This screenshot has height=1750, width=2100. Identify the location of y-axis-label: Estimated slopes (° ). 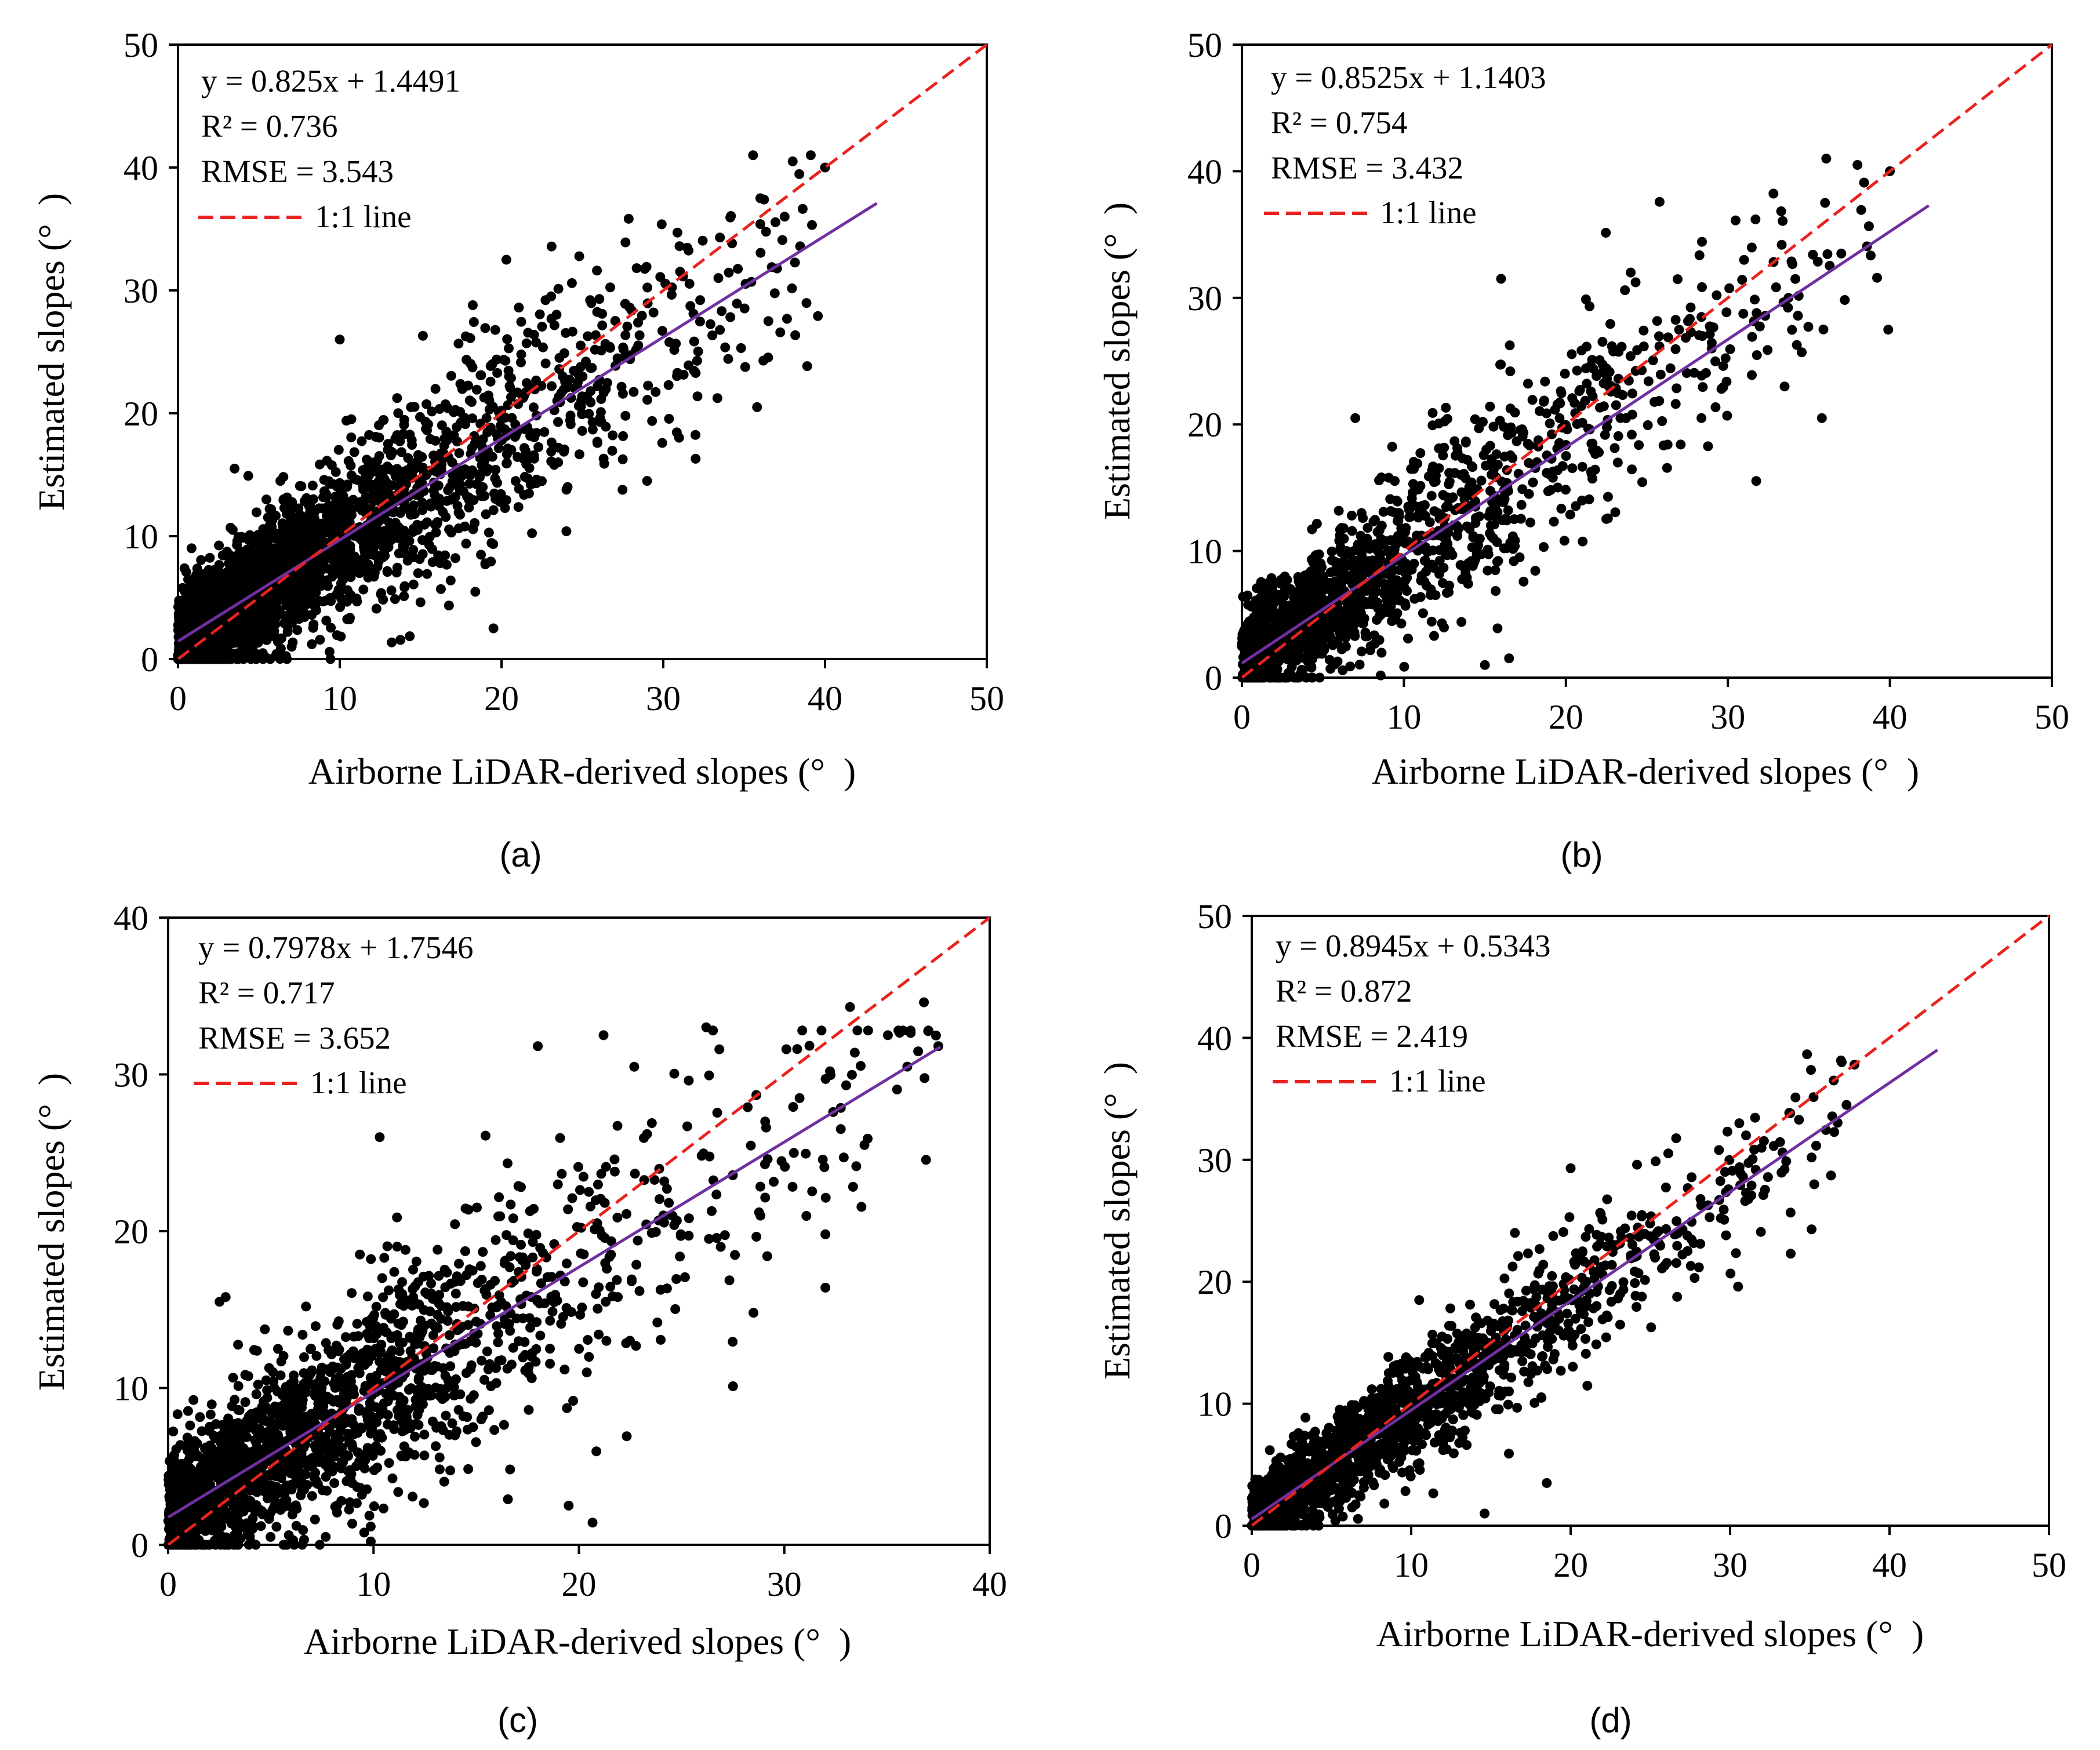
(1117, 361).